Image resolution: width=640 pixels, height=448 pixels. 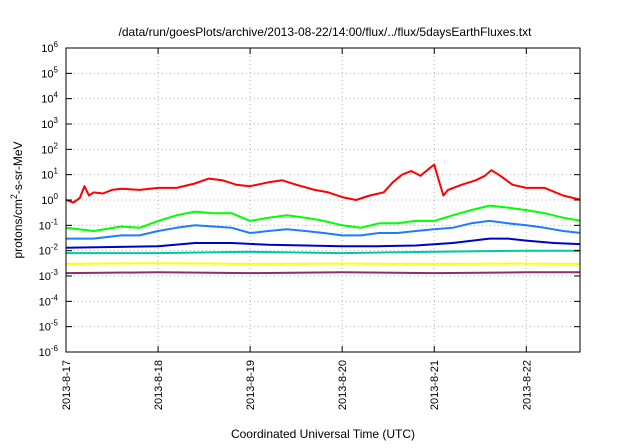 I want to click on y-tick-label: 10², so click(x=49, y=148).